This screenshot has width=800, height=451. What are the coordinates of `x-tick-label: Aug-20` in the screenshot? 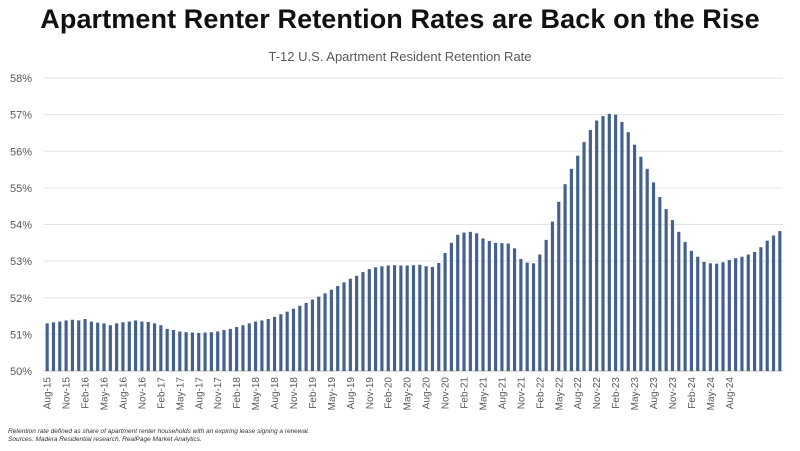 It's located at (427, 393).